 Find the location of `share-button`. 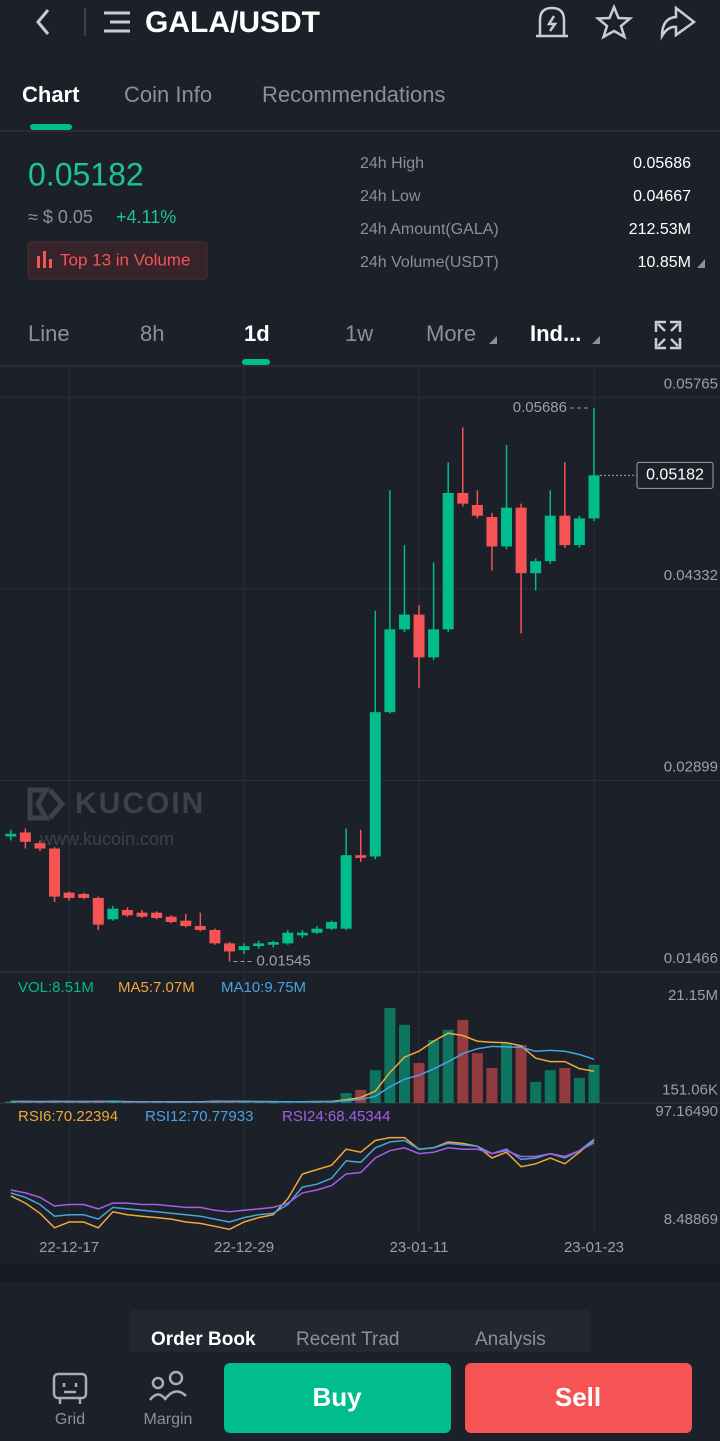

share-button is located at coordinates (678, 23).